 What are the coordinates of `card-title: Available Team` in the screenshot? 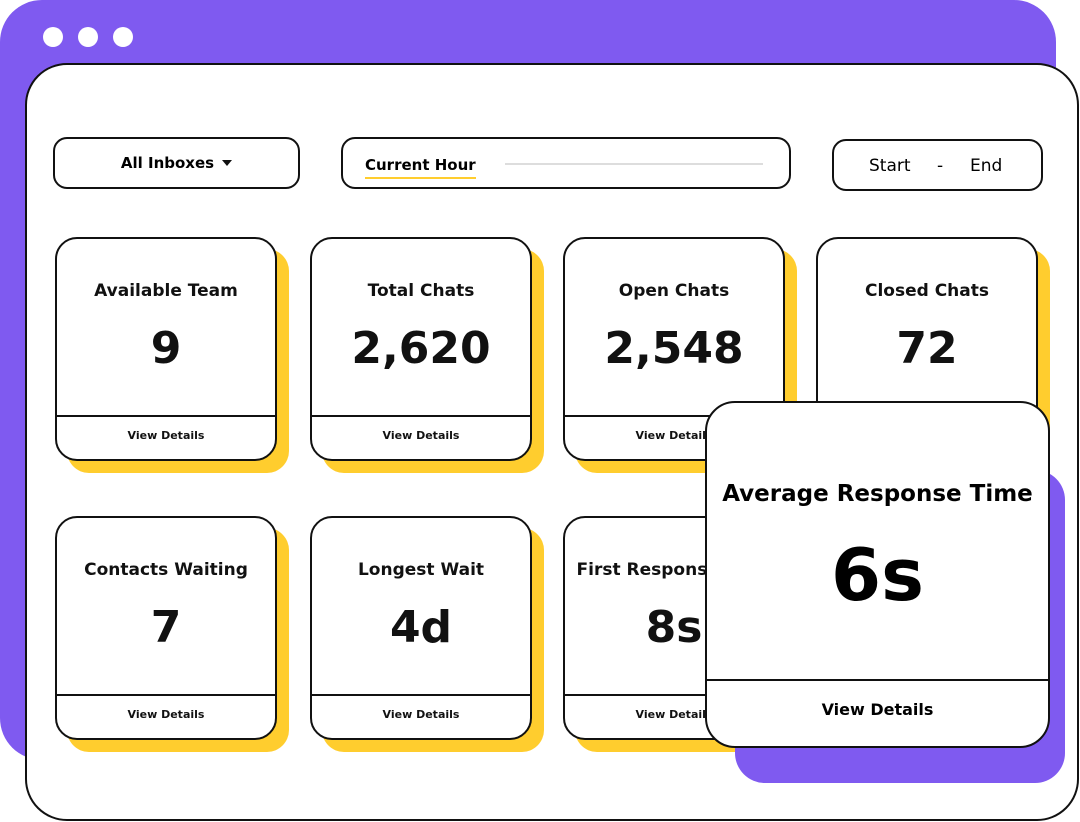 It's located at (166, 291).